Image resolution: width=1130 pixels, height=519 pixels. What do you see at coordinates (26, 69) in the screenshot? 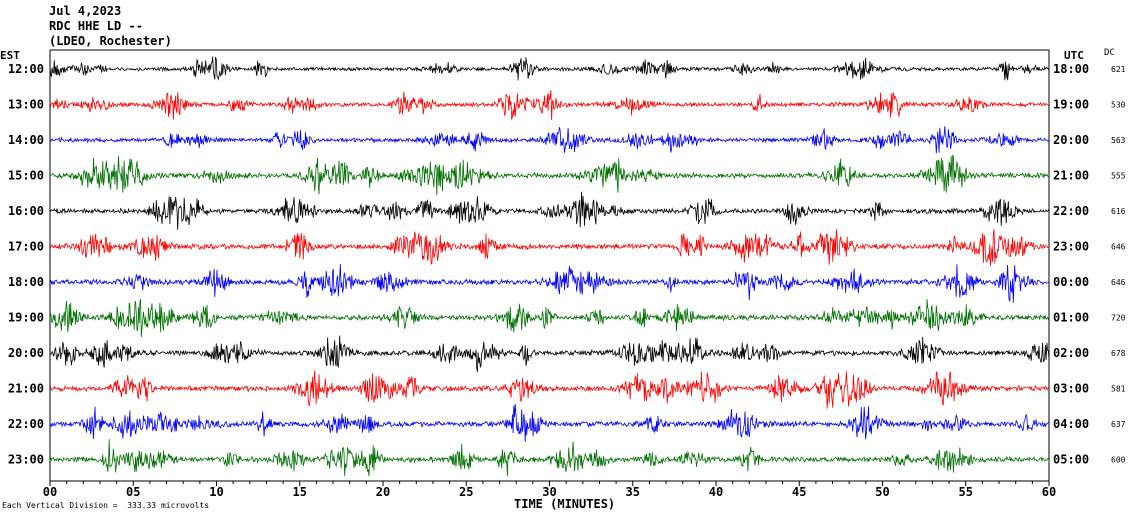
I see `est-label-1200: 12:00` at bounding box center [26, 69].